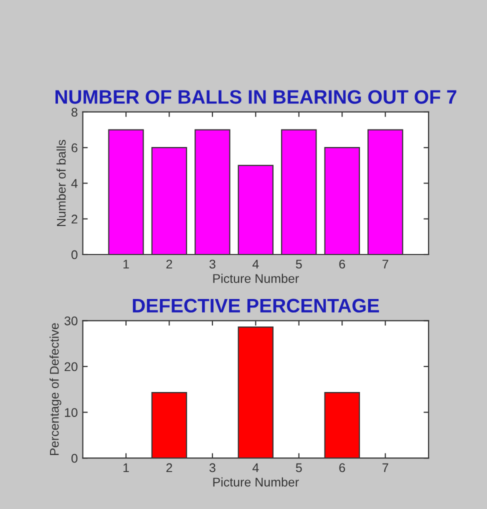 Image resolution: width=487 pixels, height=509 pixels. Describe the element at coordinates (75, 147) in the screenshot. I see `y-tick-label: 6` at that location.